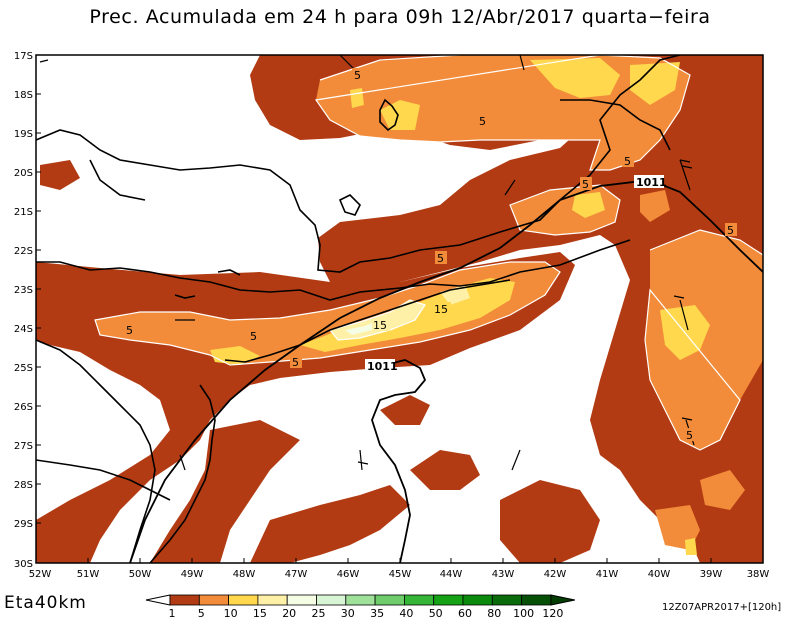 The width and height of the screenshot is (800, 618). What do you see at coordinates (23, 290) in the screenshot?
I see `lat-label: 23S` at bounding box center [23, 290].